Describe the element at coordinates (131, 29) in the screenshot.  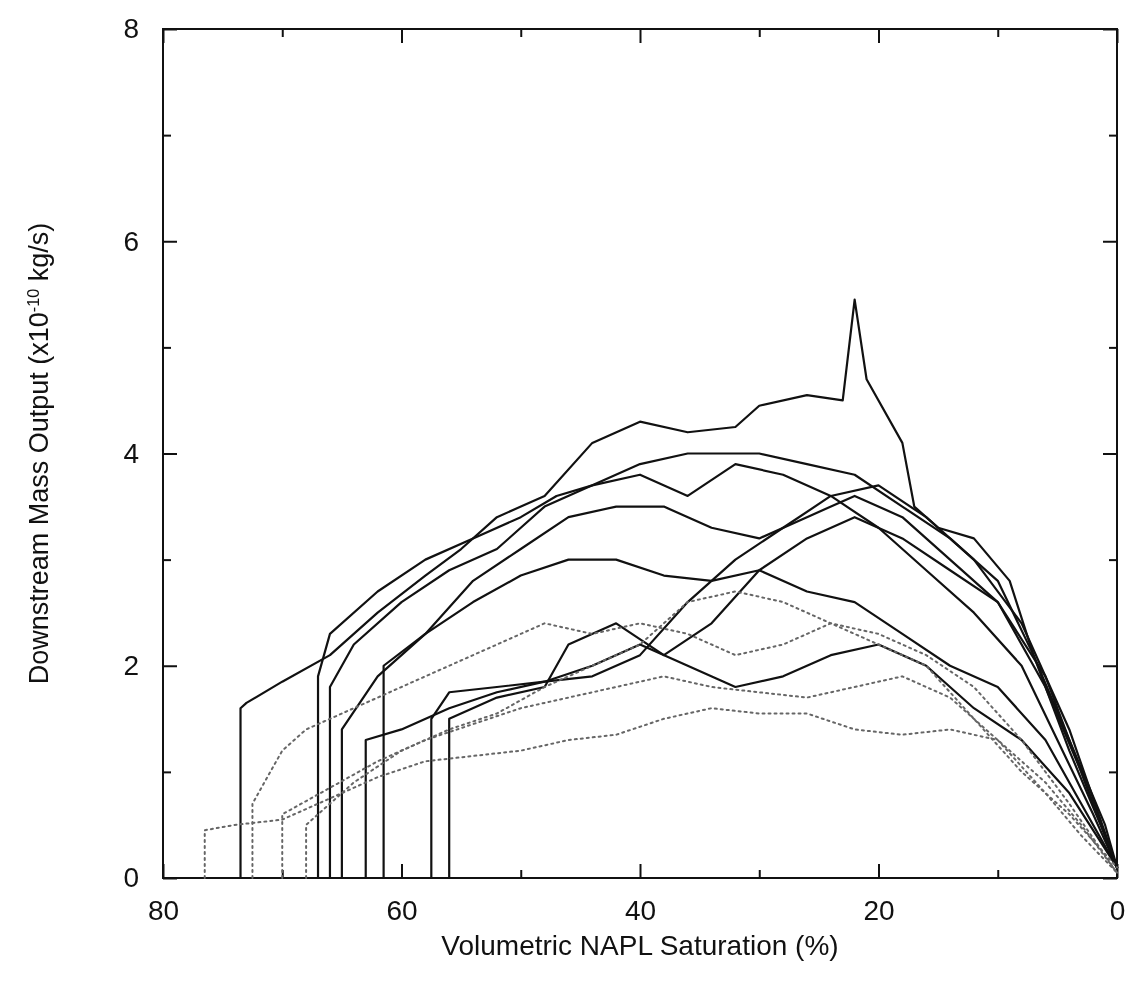
I see `y-tick-label: 8` at that location.